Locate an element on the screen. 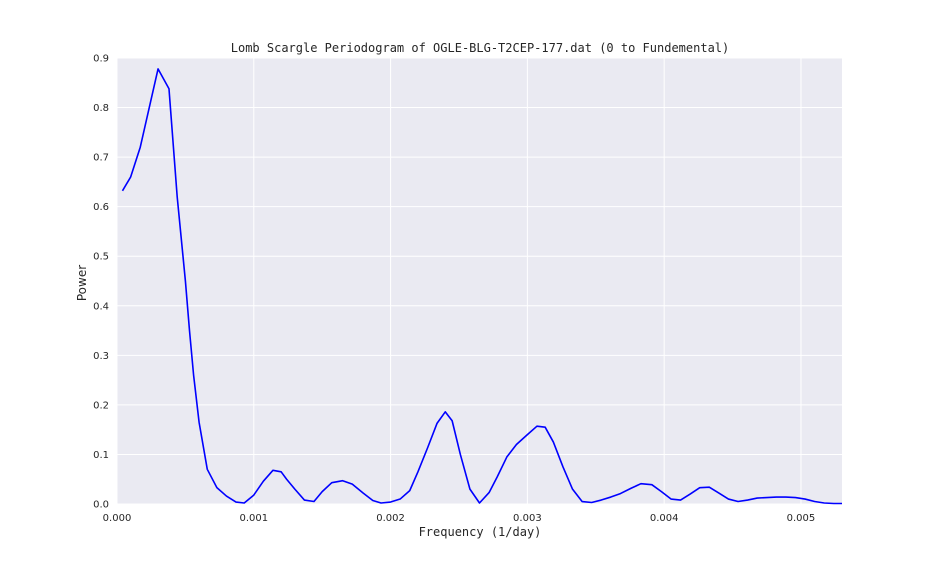 This screenshot has width=936, height=576. x-tick-label: 0.004 is located at coordinates (664, 518).